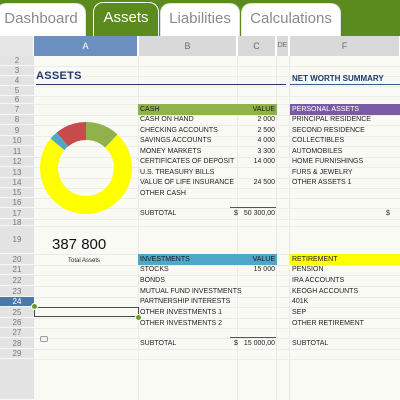  What do you see at coordinates (86, 312) in the screenshot?
I see `selected-cell-a24` at bounding box center [86, 312].